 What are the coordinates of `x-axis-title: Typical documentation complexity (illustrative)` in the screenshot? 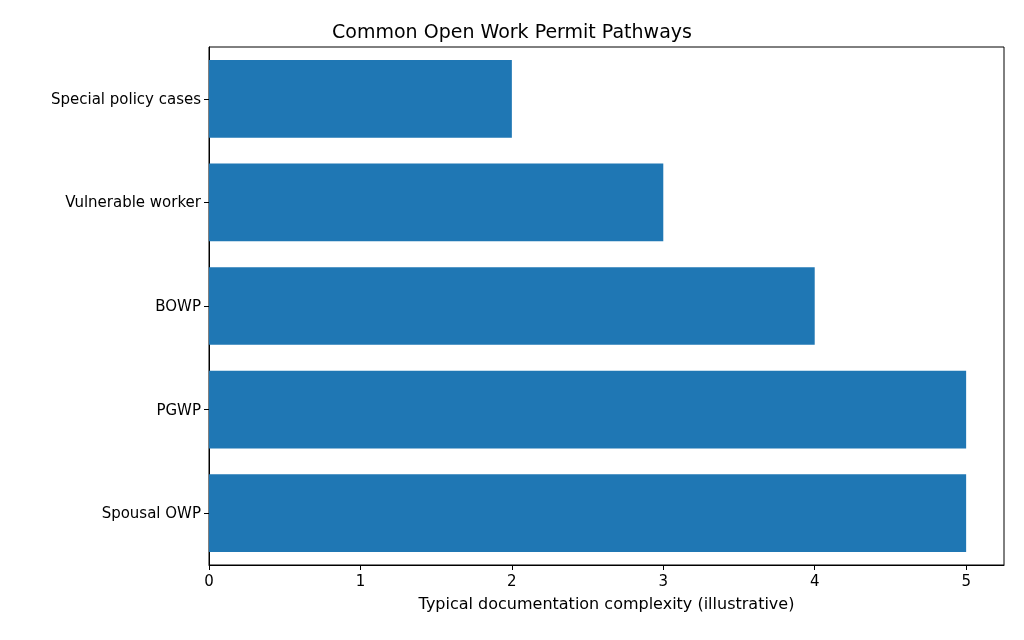 It's located at (606, 603).